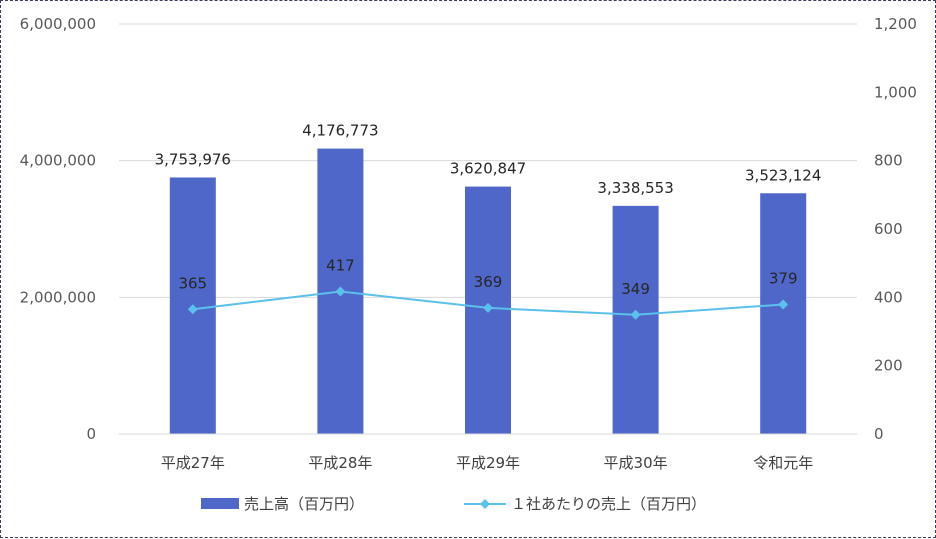  Describe the element at coordinates (879, 434) in the screenshot. I see `y-right-tick-label: 0` at that location.